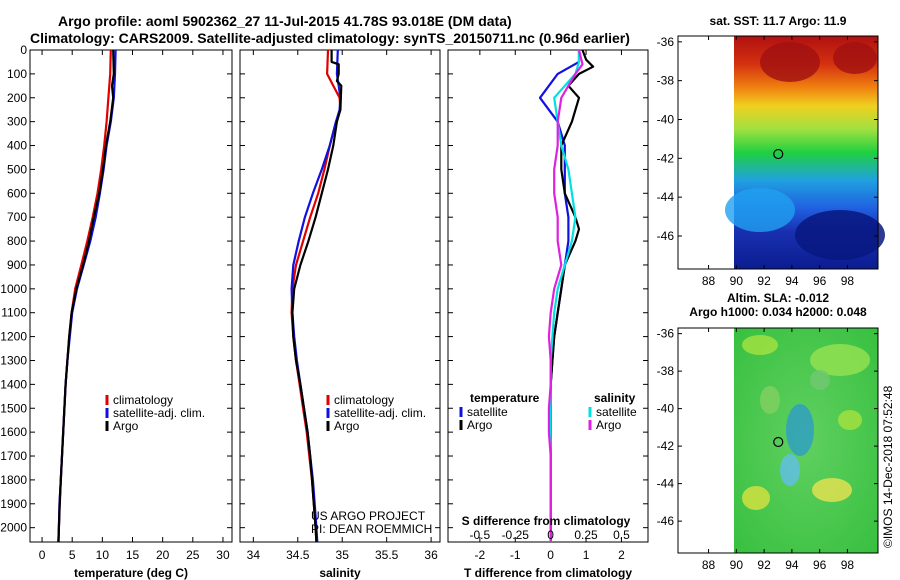 Image resolution: width=900 pixels, height=580 pixels. Describe the element at coordinates (17, 241) in the screenshot. I see `y-tick-label: 800` at that location.